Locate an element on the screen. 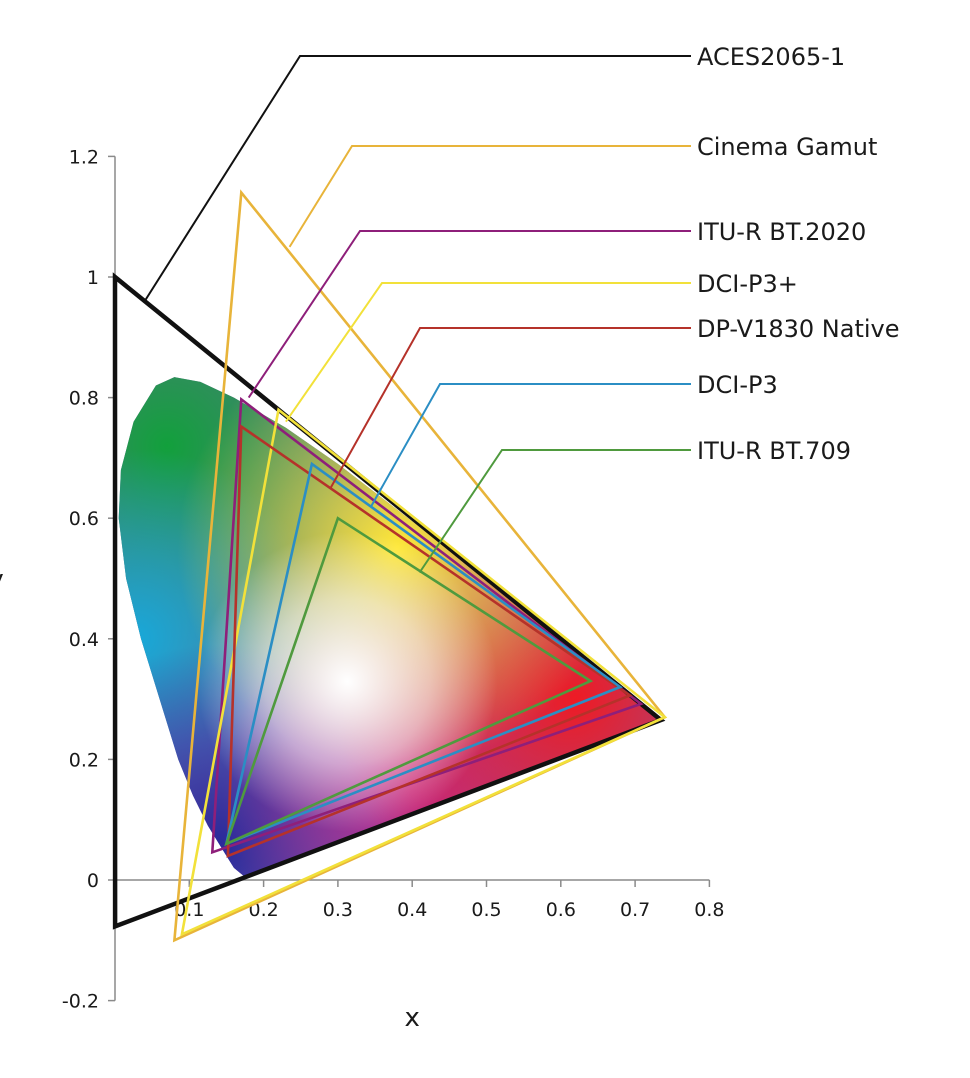 This screenshot has width=970, height=1078. x-tick-label: 0.8 is located at coordinates (709, 910).